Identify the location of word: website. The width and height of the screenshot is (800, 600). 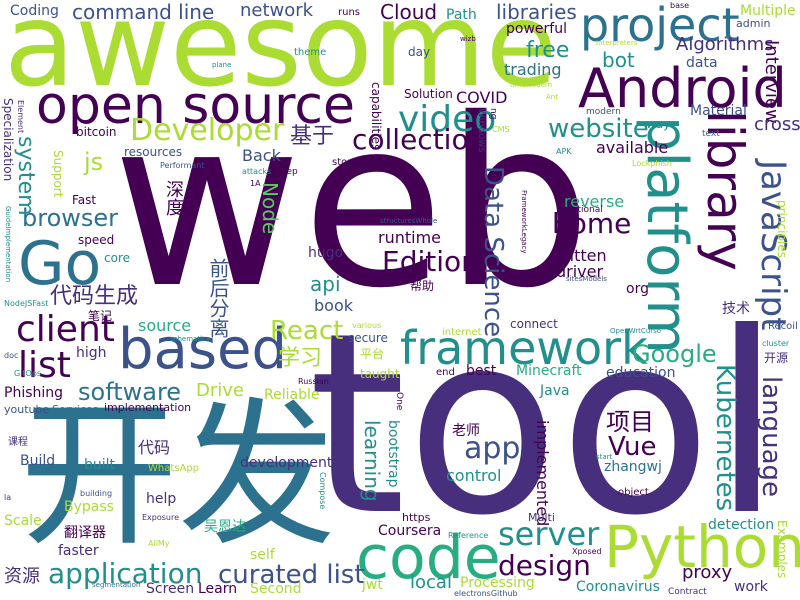
(598, 129).